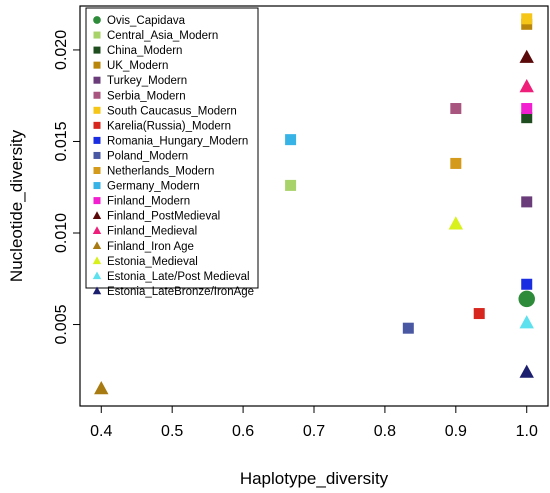 This screenshot has height=493, width=550. What do you see at coordinates (385, 431) in the screenshot?
I see `x-tick-label: 0.8` at bounding box center [385, 431].